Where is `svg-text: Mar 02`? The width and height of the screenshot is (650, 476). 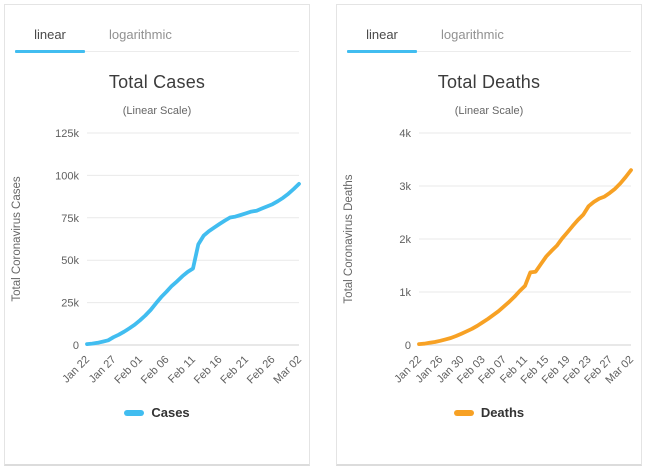
svg-text: Mar 02 is located at coordinates (287, 370).